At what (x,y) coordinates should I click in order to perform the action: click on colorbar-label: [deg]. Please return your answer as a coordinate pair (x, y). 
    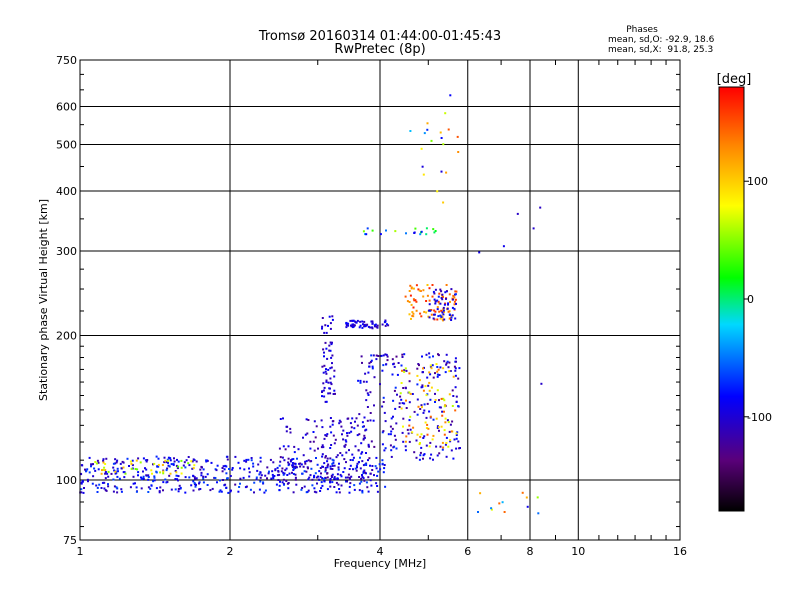
    Looking at the image, I should click on (734, 79).